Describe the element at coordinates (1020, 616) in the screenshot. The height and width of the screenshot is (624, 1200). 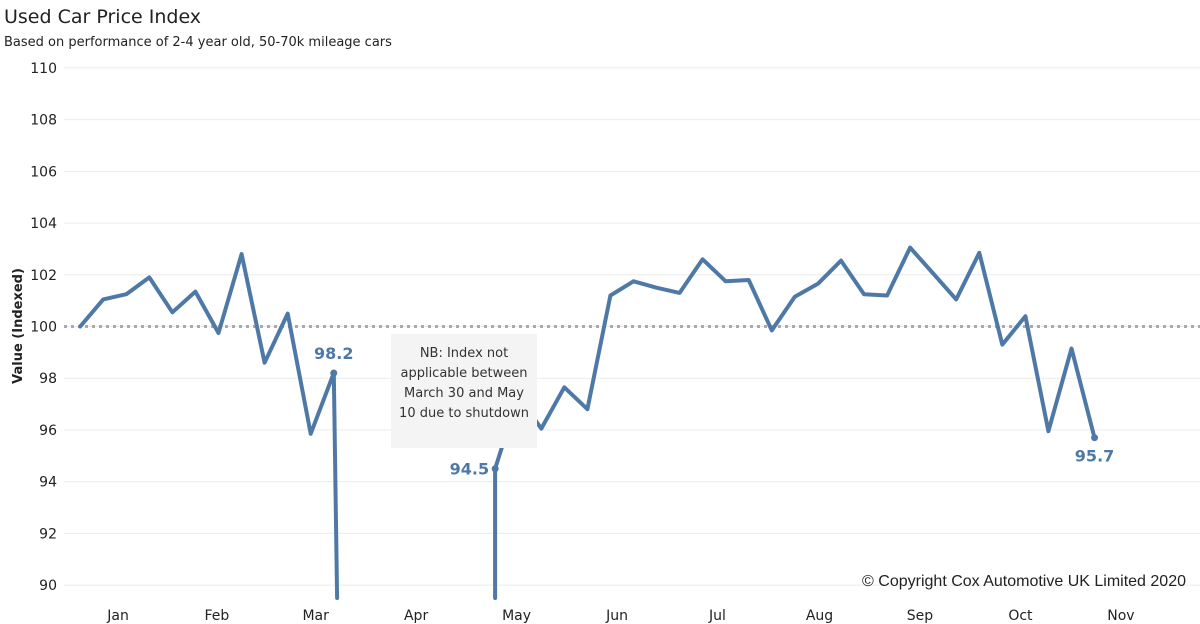
I see `x-tick-label: Oct` at that location.